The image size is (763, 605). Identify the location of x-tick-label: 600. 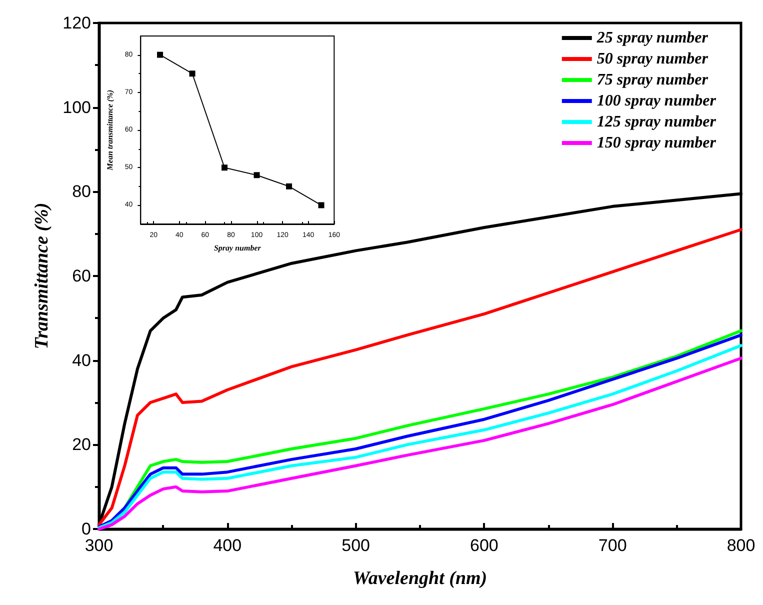
(484, 545).